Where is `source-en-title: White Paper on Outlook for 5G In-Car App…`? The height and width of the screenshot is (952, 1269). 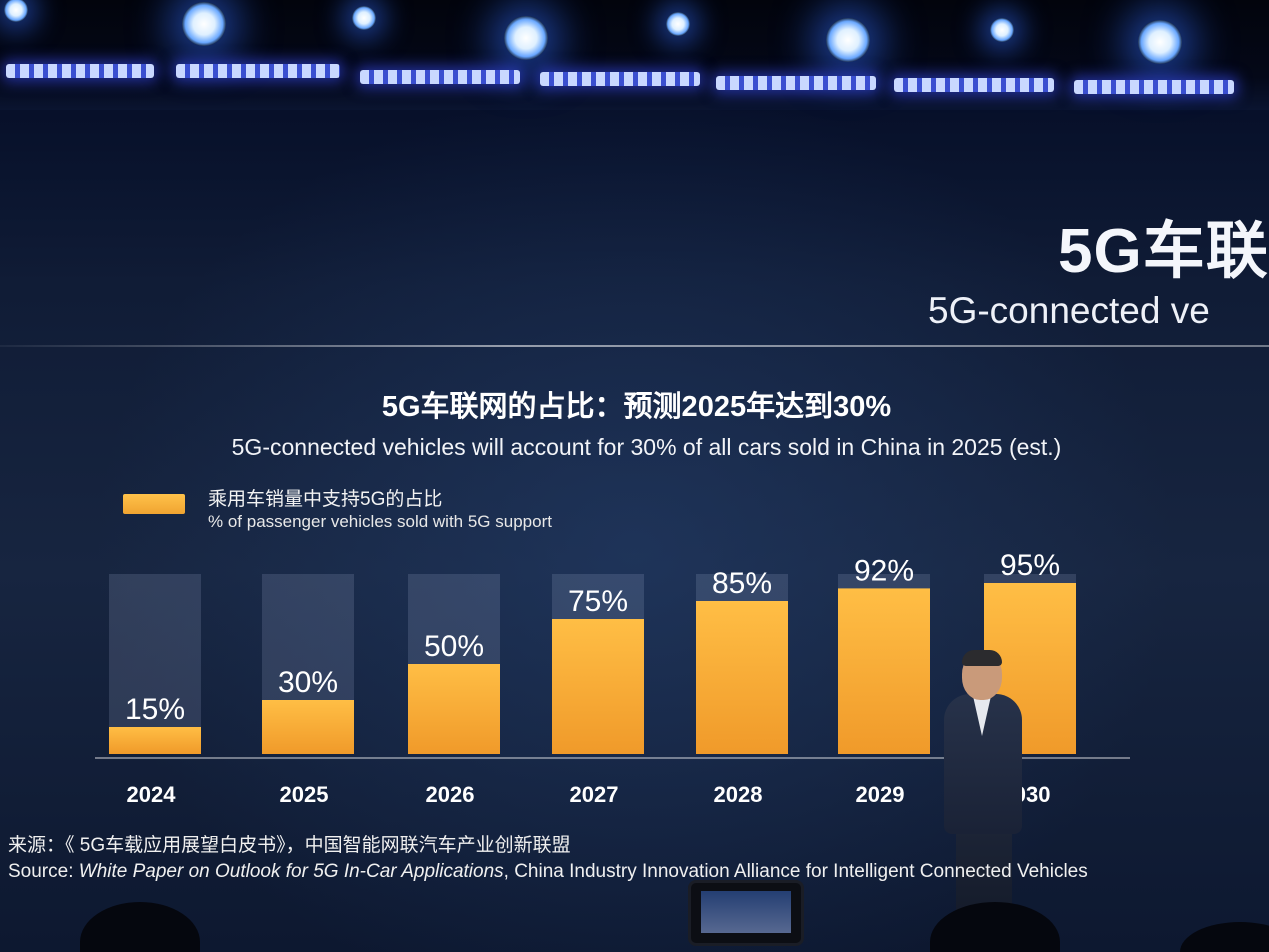
source-en-title: White Paper on Outlook for 5G In-Car App… is located at coordinates (291, 871).